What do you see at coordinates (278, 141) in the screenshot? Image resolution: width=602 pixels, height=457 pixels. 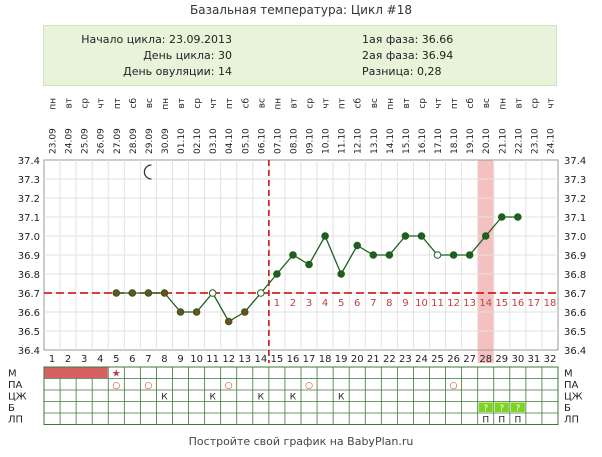 I see `date-label: 07.10` at bounding box center [278, 141].